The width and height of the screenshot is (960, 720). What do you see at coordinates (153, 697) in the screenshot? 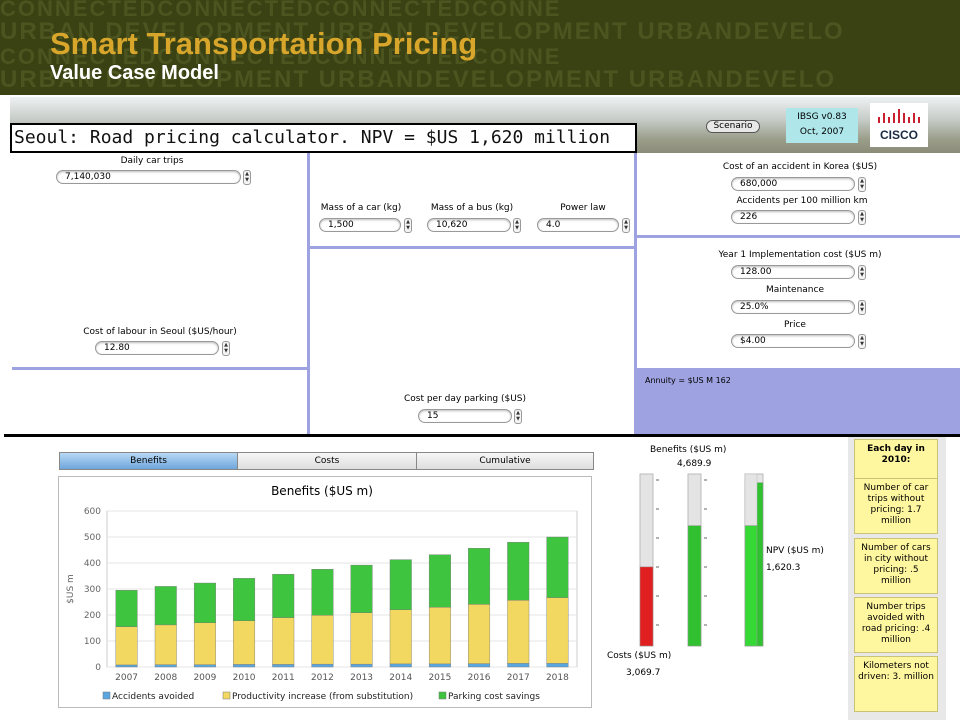
I see `legend-label: Accidents avoided` at bounding box center [153, 697].